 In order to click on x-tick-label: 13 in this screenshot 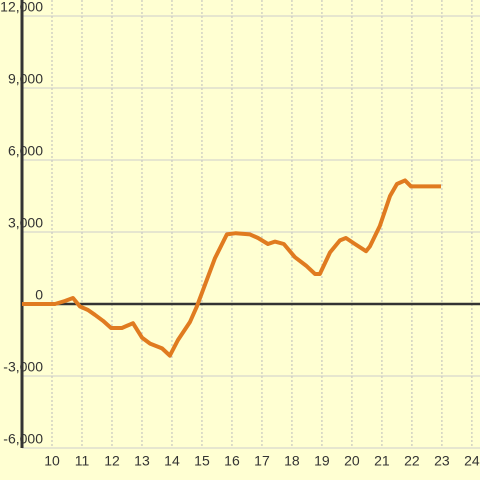, I will do `click(142, 461)`.